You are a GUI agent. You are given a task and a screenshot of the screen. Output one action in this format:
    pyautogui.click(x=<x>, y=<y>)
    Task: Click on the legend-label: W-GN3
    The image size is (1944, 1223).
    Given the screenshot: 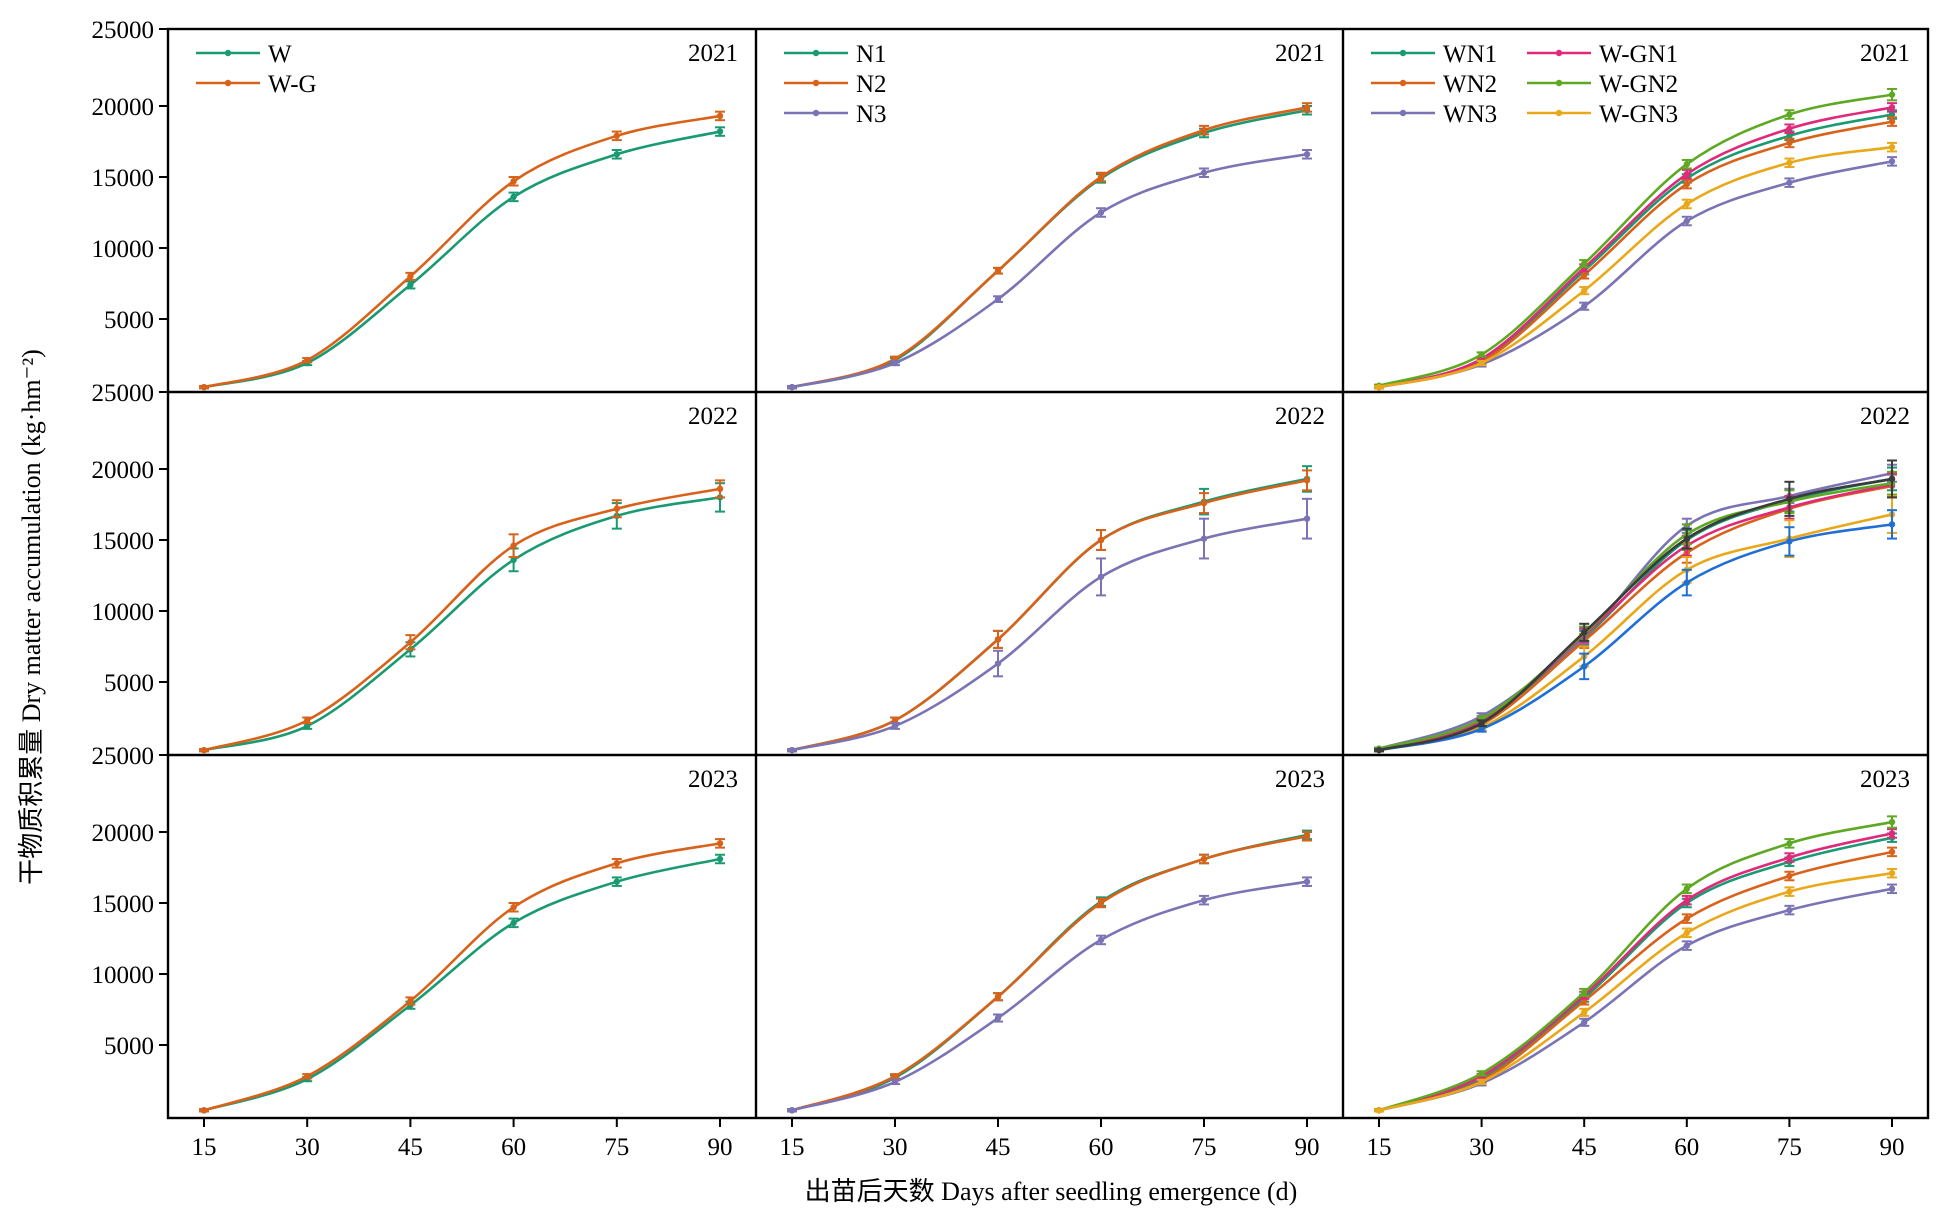 What is the action you would take?
    pyautogui.click(x=1638, y=114)
    